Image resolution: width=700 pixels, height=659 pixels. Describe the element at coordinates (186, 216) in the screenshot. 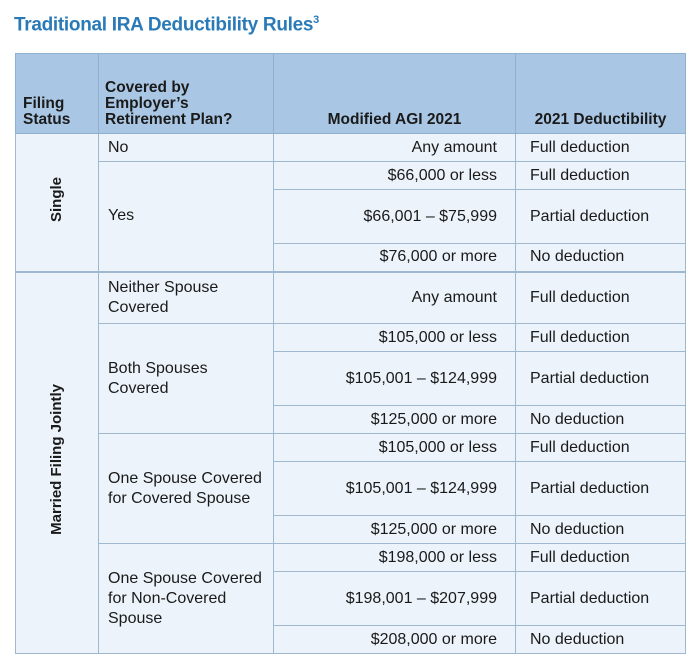

I see `covered-cell: Yes` at that location.